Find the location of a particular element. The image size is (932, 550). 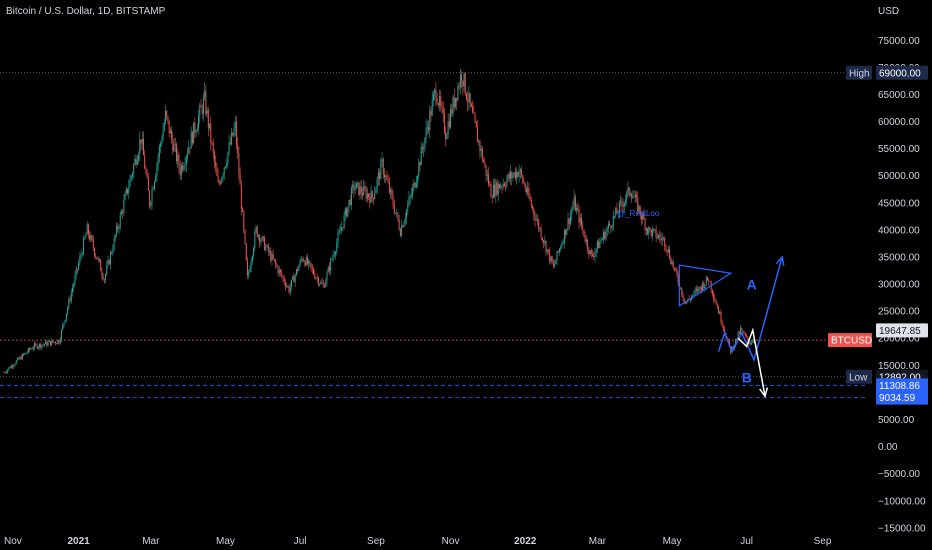

high-price-tag-bg is located at coordinates (902, 72).